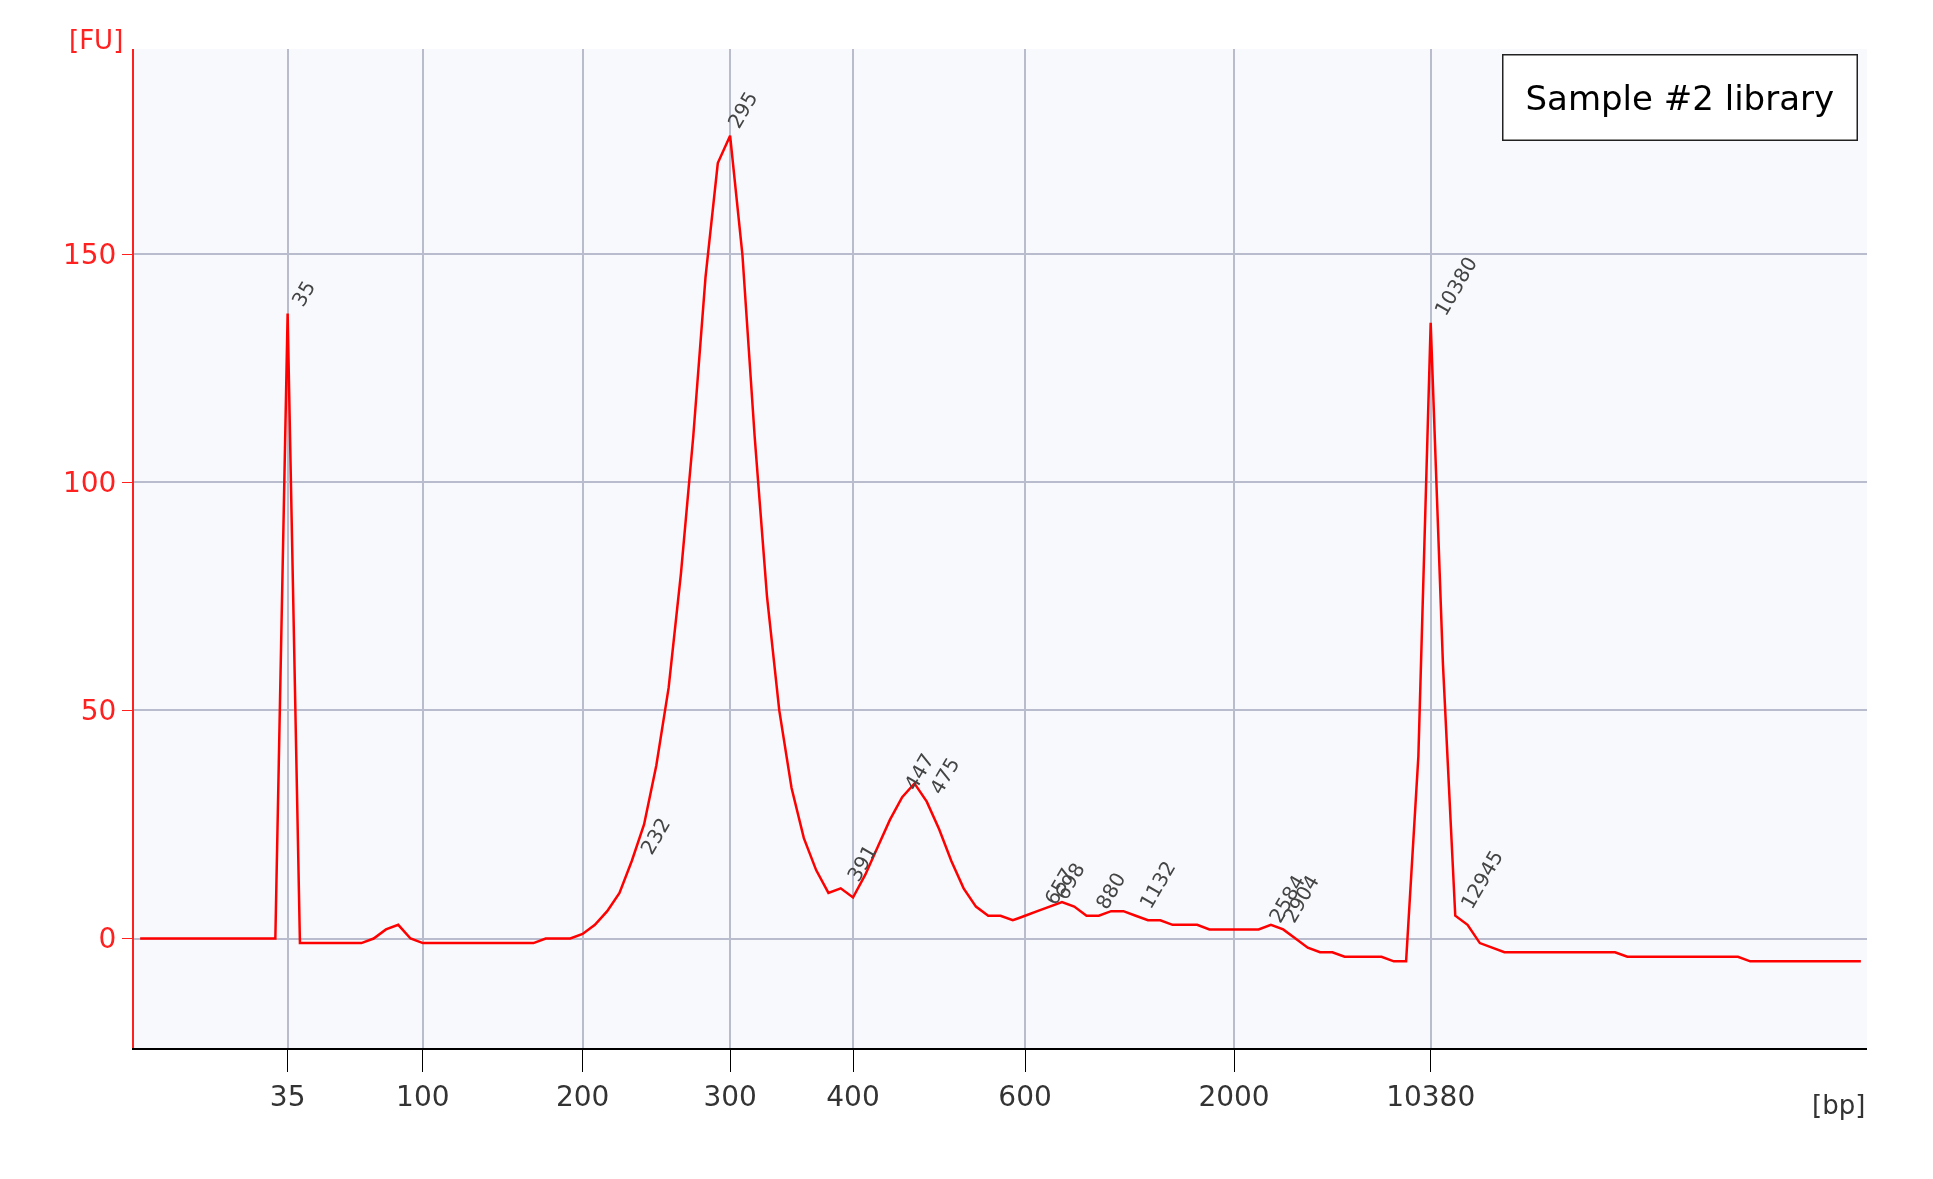 The height and width of the screenshot is (1179, 1933). What do you see at coordinates (1839, 1105) in the screenshot?
I see `x-axis-title: [bp]` at bounding box center [1839, 1105].